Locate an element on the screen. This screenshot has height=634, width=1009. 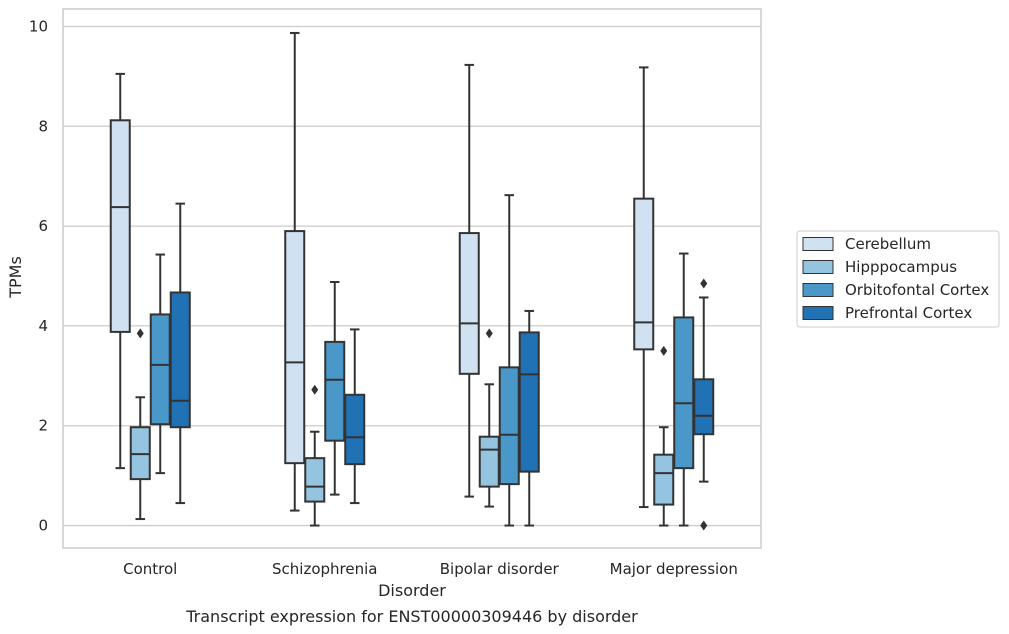
y-tick-label: 10 is located at coordinates (38, 26).